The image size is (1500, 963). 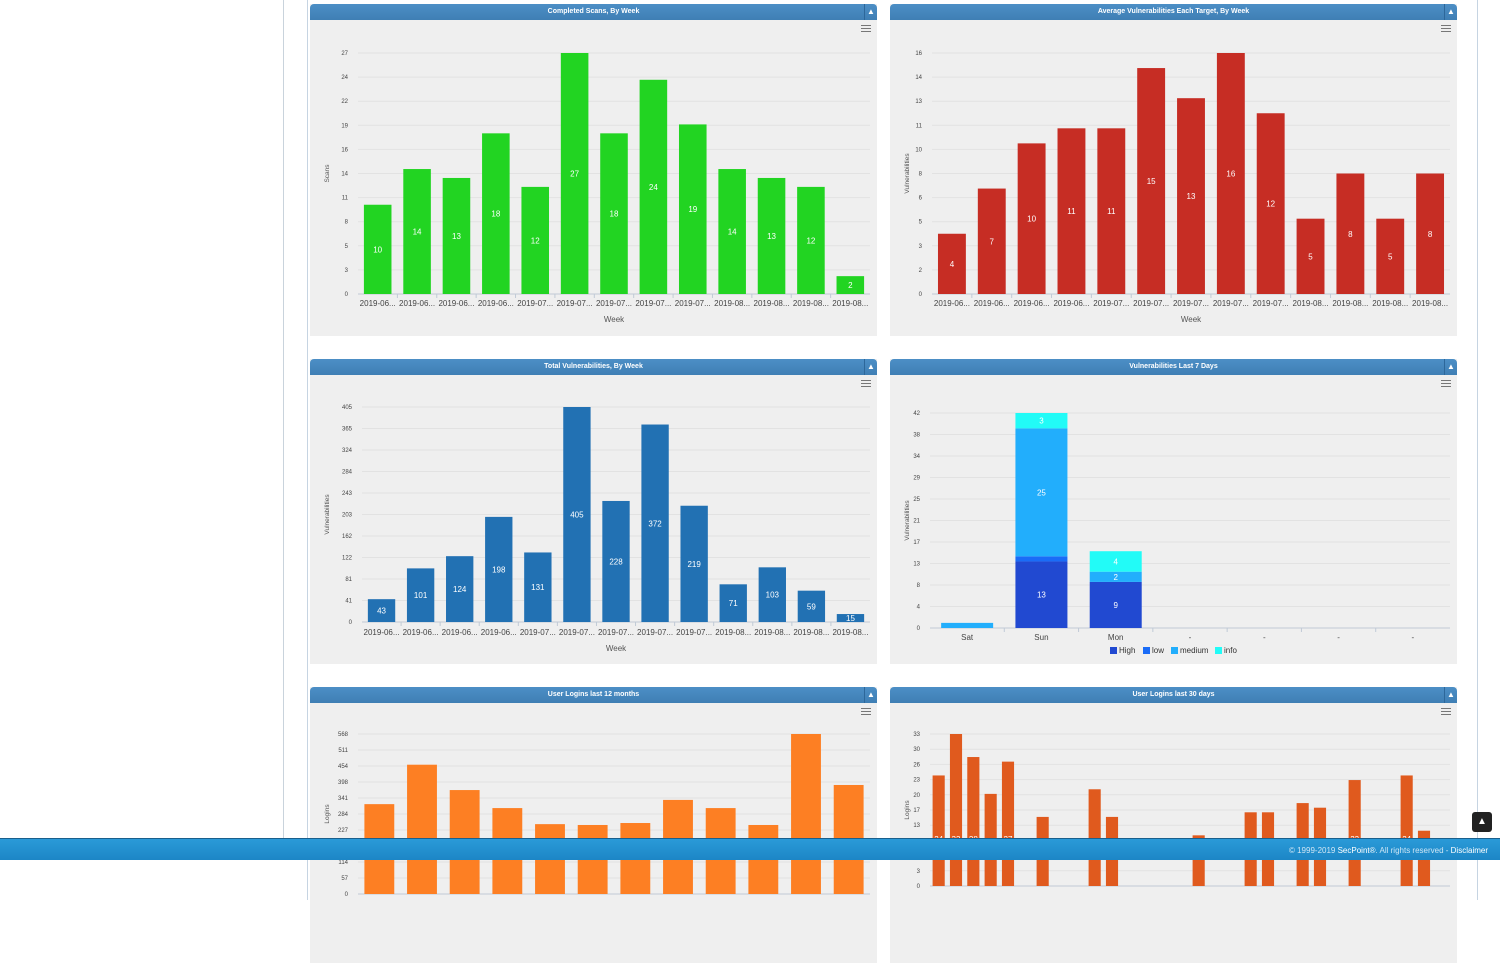 I want to click on scroll-to-top-button: ▲, so click(x=1482, y=822).